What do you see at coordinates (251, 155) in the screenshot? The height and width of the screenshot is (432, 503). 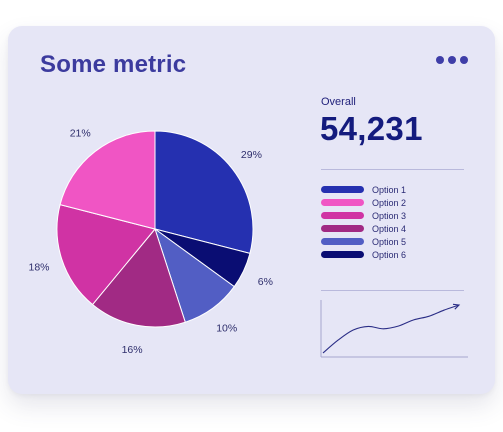 I see `slice-label: 29%` at bounding box center [251, 155].